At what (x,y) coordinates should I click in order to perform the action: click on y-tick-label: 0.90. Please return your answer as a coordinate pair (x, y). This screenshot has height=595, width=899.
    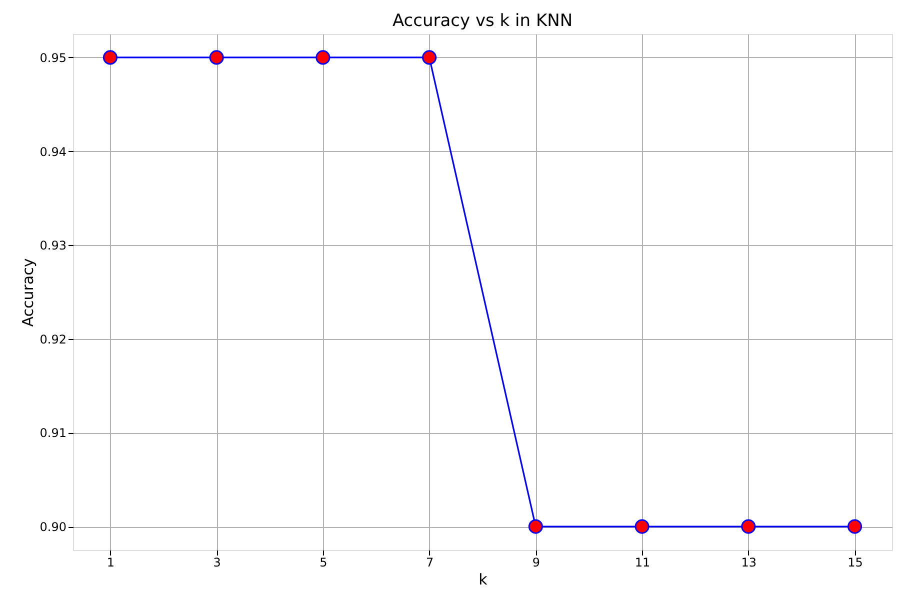
    Looking at the image, I should click on (53, 527).